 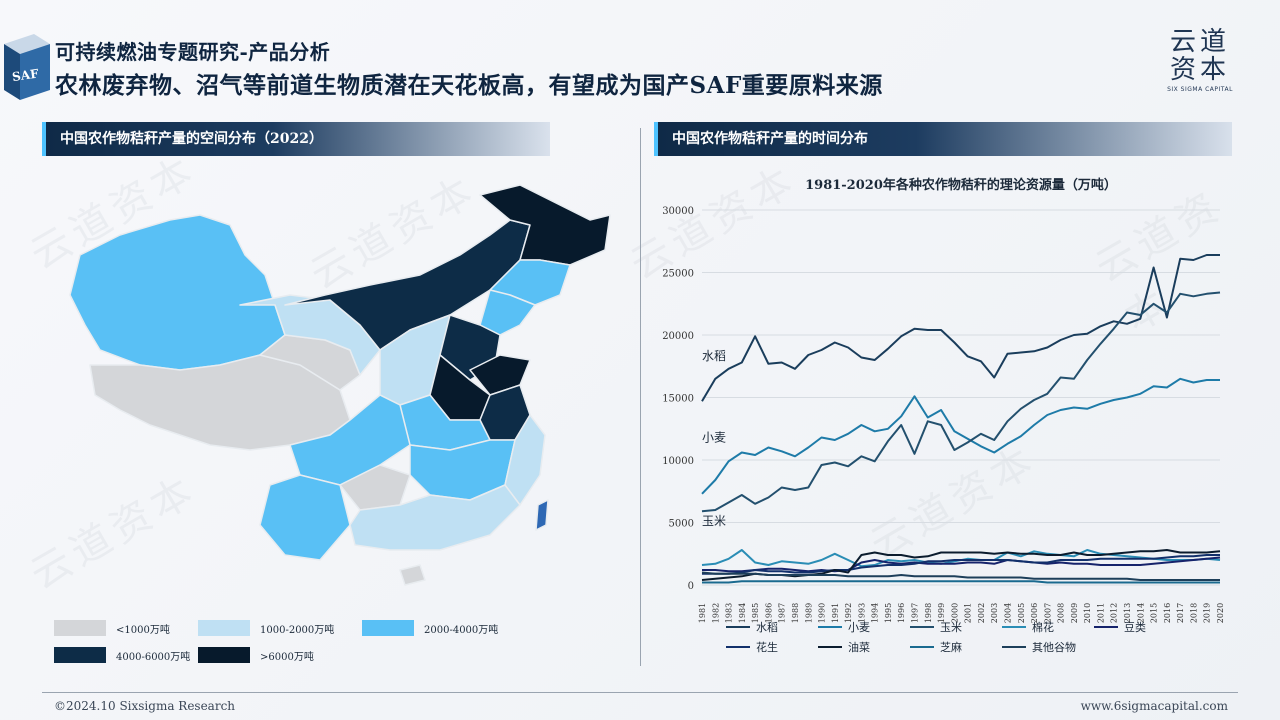 What do you see at coordinates (782, 613) in the screenshot?
I see `x-tick-label: 1987` at bounding box center [782, 613].